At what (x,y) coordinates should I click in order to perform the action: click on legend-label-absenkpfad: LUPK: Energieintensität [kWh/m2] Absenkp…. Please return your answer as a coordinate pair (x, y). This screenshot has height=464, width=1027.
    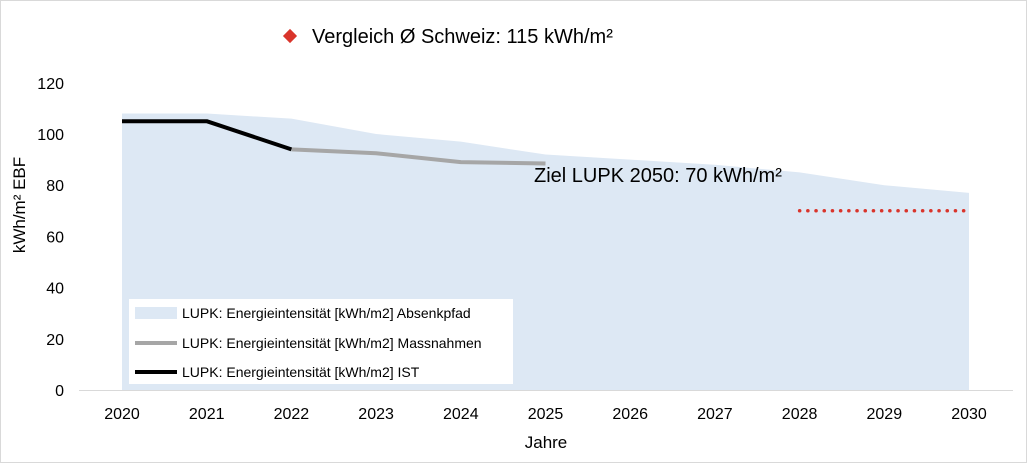
    Looking at the image, I should click on (326, 313).